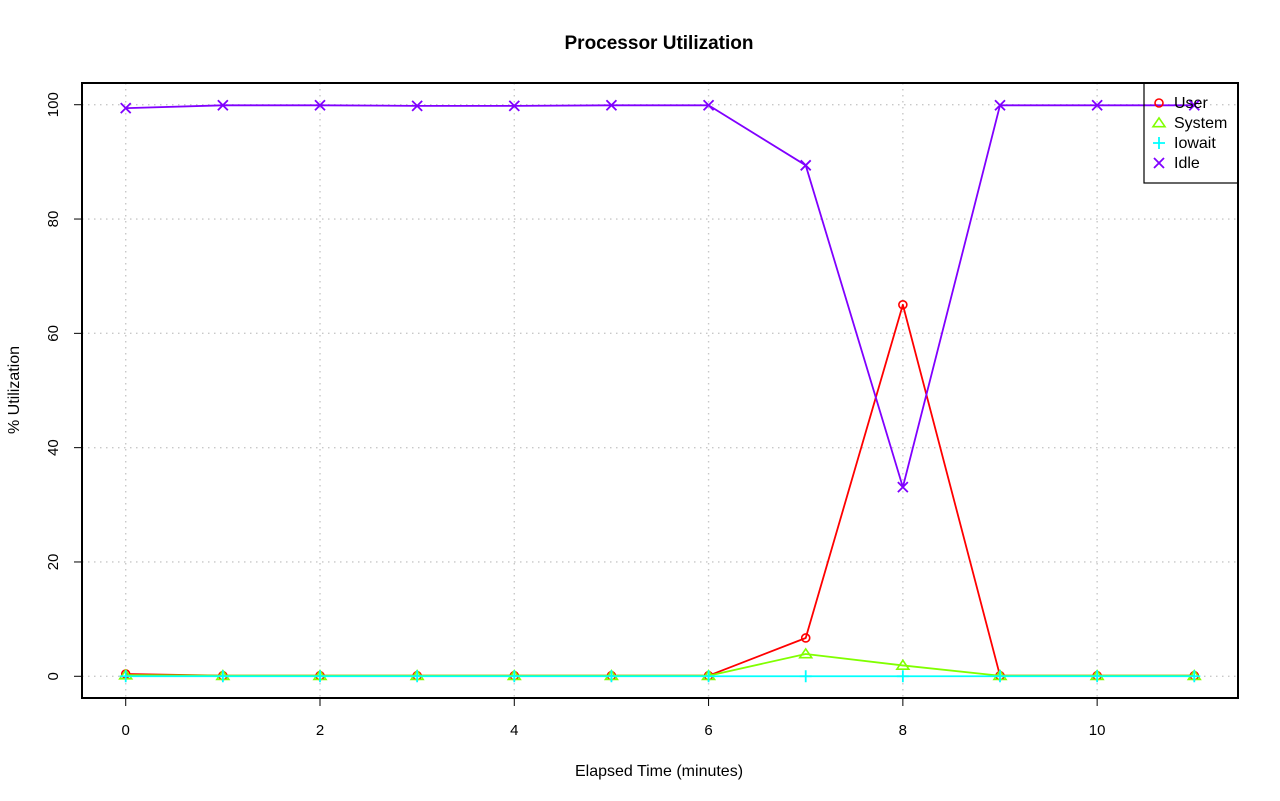 The width and height of the screenshot is (1280, 801). What do you see at coordinates (53, 219) in the screenshot?
I see `y-tick-label: 80` at bounding box center [53, 219].